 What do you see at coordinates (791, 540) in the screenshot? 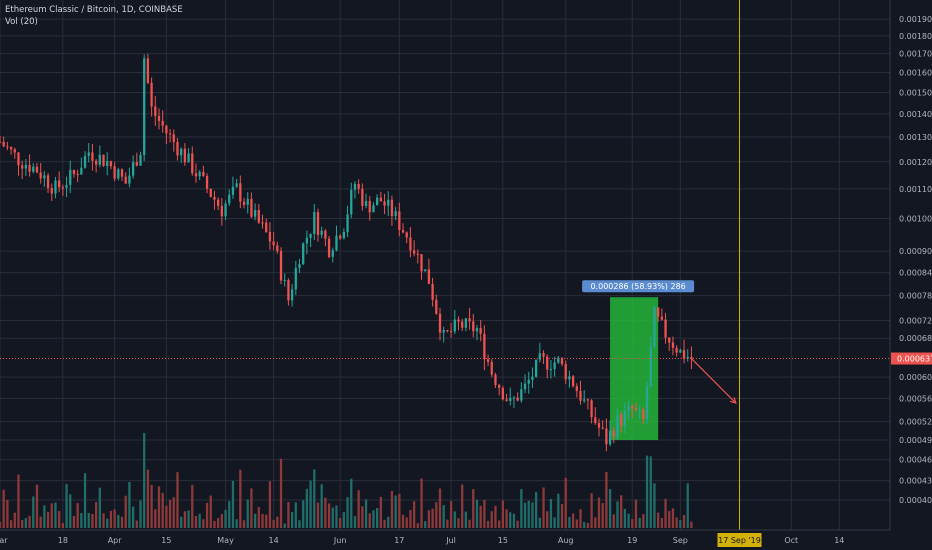
I see `time-tick-label: Oct` at bounding box center [791, 540].